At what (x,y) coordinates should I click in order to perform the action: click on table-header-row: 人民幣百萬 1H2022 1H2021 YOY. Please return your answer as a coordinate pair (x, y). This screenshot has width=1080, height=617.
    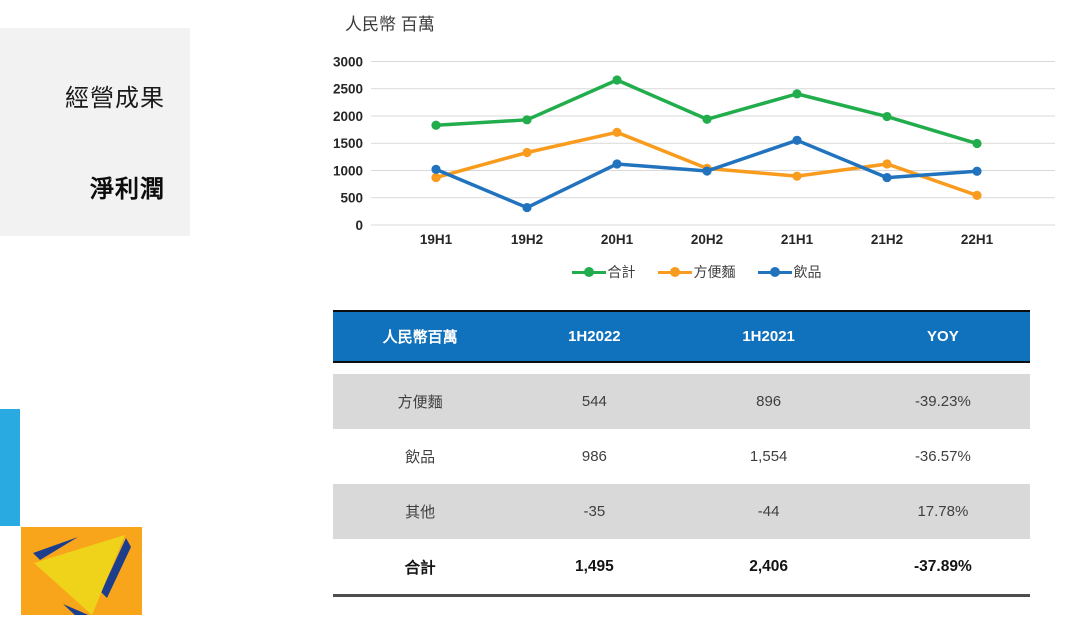
    Looking at the image, I should click on (681, 337).